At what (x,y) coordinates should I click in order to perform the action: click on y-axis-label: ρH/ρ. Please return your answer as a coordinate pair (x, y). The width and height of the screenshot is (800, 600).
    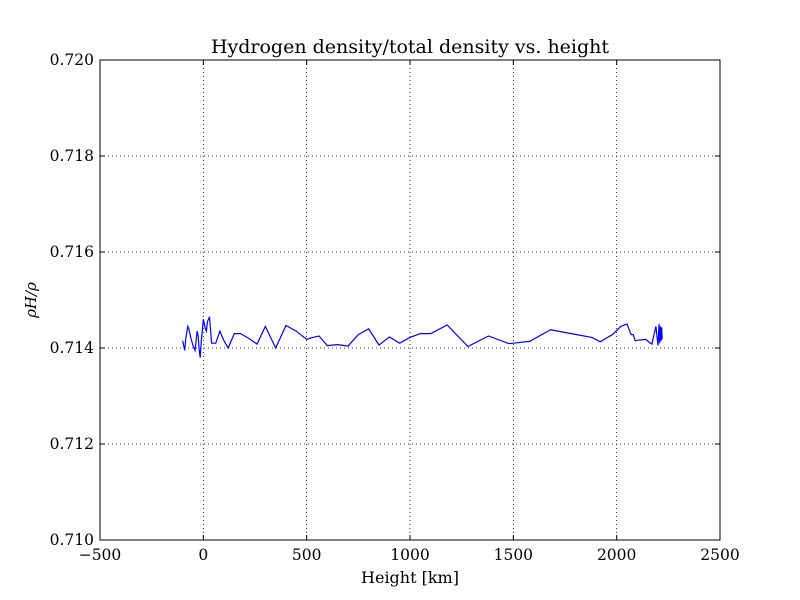
    Looking at the image, I should click on (31, 300).